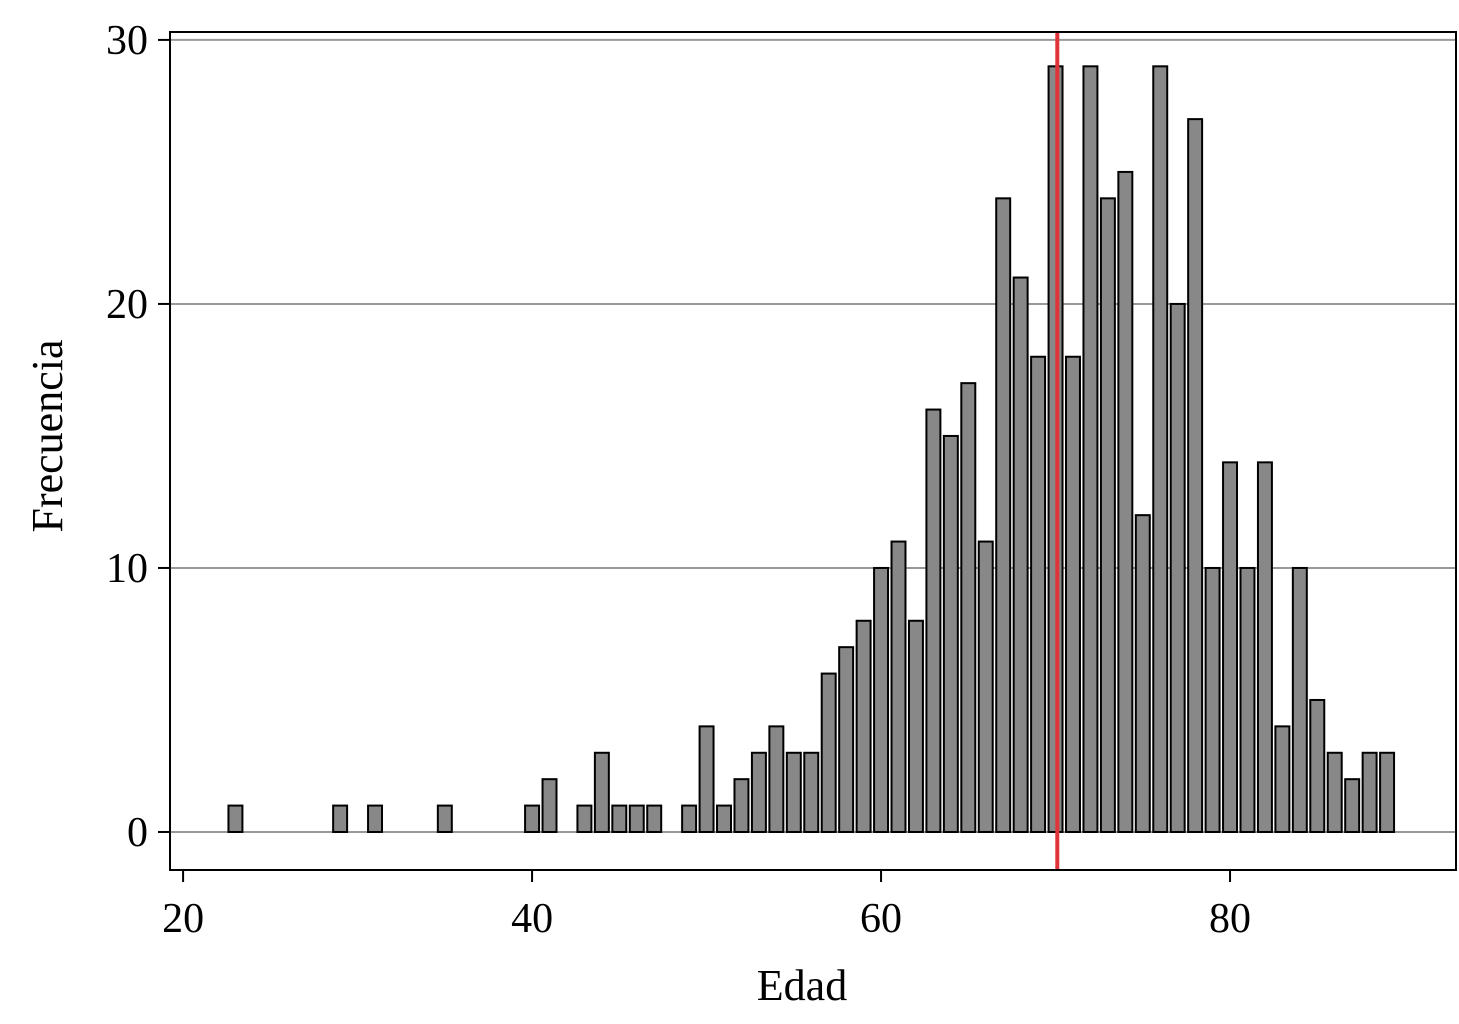 The width and height of the screenshot is (1459, 1024). I want to click on x-tick-label: 40, so click(532, 919).